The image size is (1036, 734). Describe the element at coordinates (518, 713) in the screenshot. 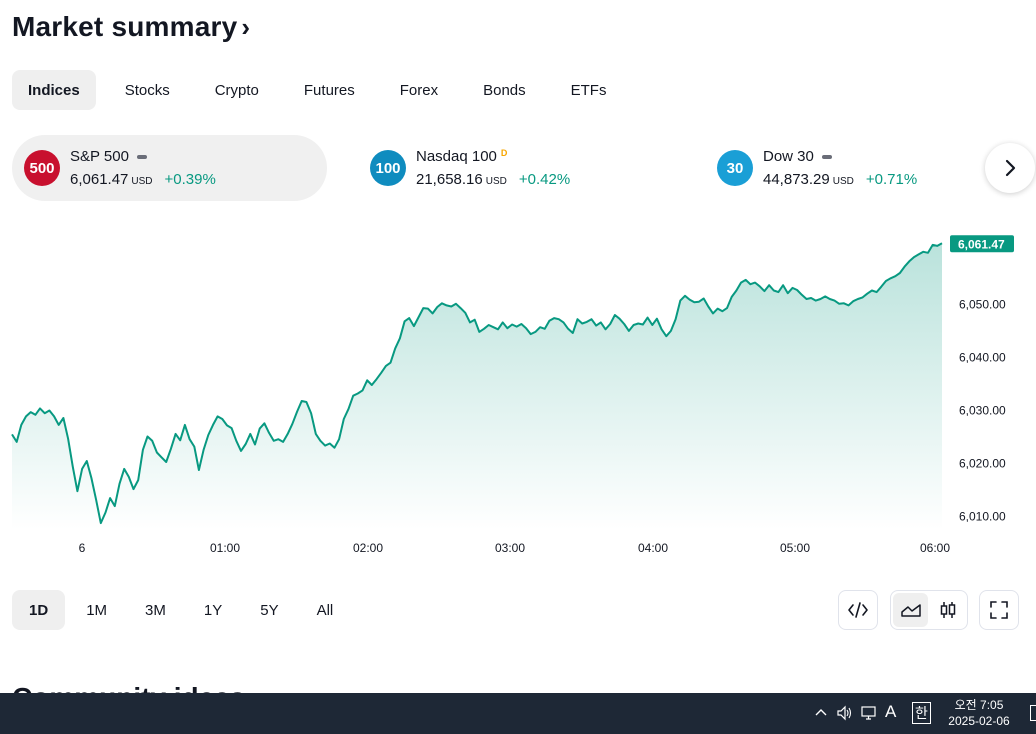

I see `windows-taskbar: A 한 오전 7:05 2025-02-06` at that location.